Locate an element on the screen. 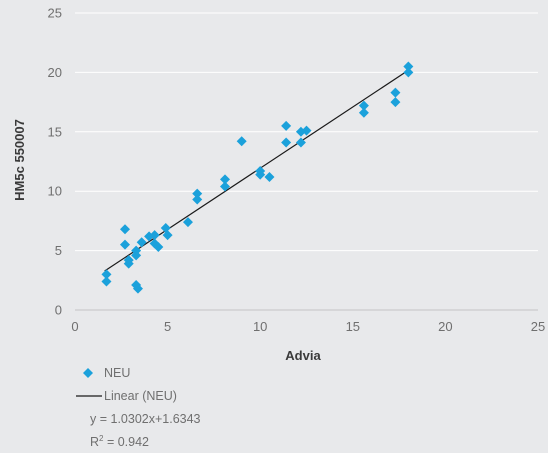  y-tick-label: 25 is located at coordinates (55, 13).